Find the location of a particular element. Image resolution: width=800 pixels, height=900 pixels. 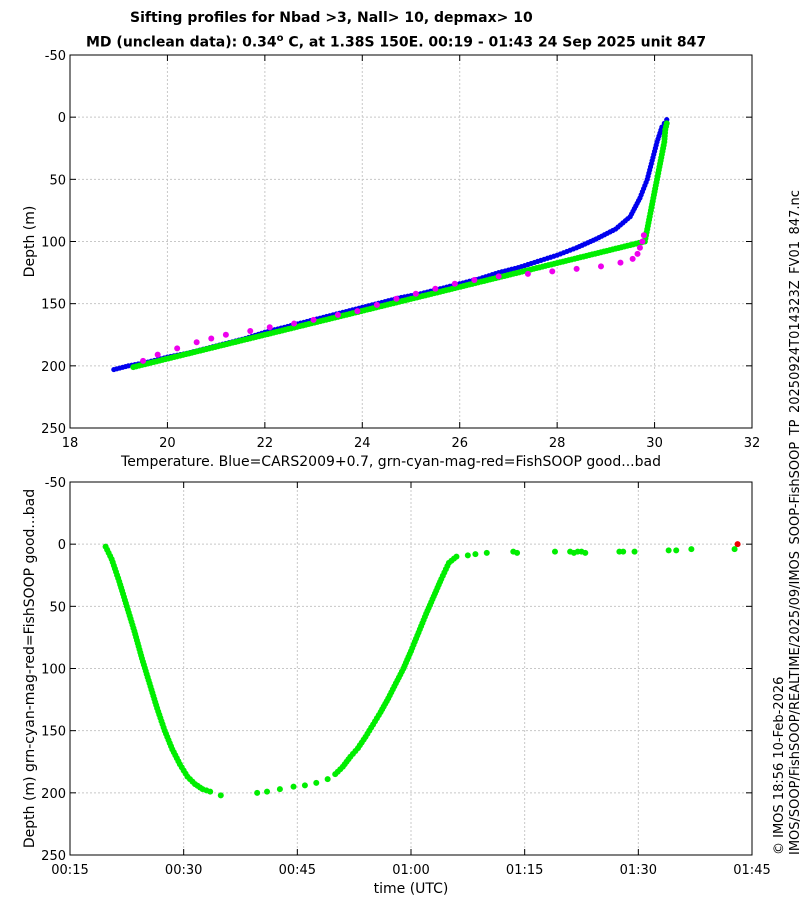

x-tick-label: 32 is located at coordinates (752, 443).